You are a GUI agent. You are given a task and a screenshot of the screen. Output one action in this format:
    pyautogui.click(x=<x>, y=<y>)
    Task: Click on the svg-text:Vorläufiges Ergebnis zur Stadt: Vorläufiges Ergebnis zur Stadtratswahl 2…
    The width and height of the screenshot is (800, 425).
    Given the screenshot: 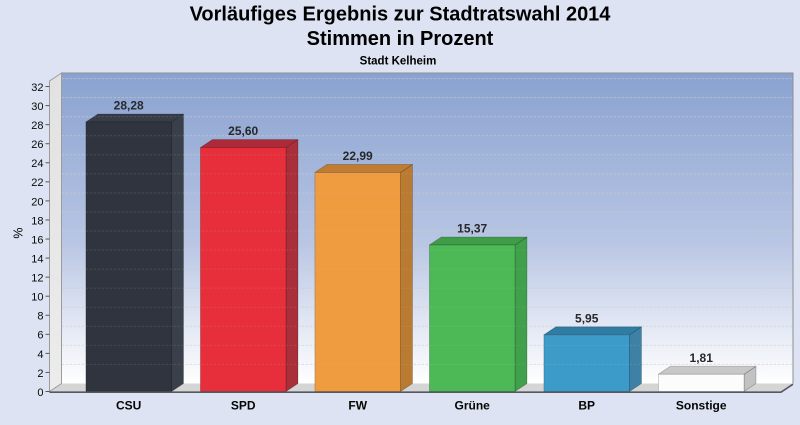 What is the action you would take?
    pyautogui.click(x=401, y=15)
    